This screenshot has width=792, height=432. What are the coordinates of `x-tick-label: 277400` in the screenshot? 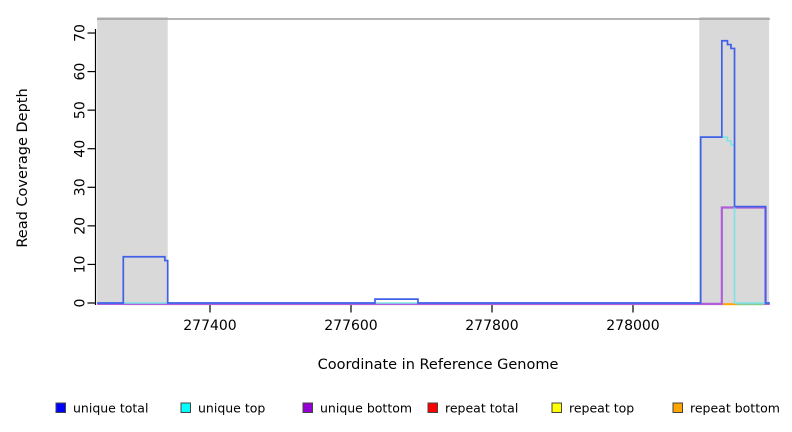 It's located at (209, 326).